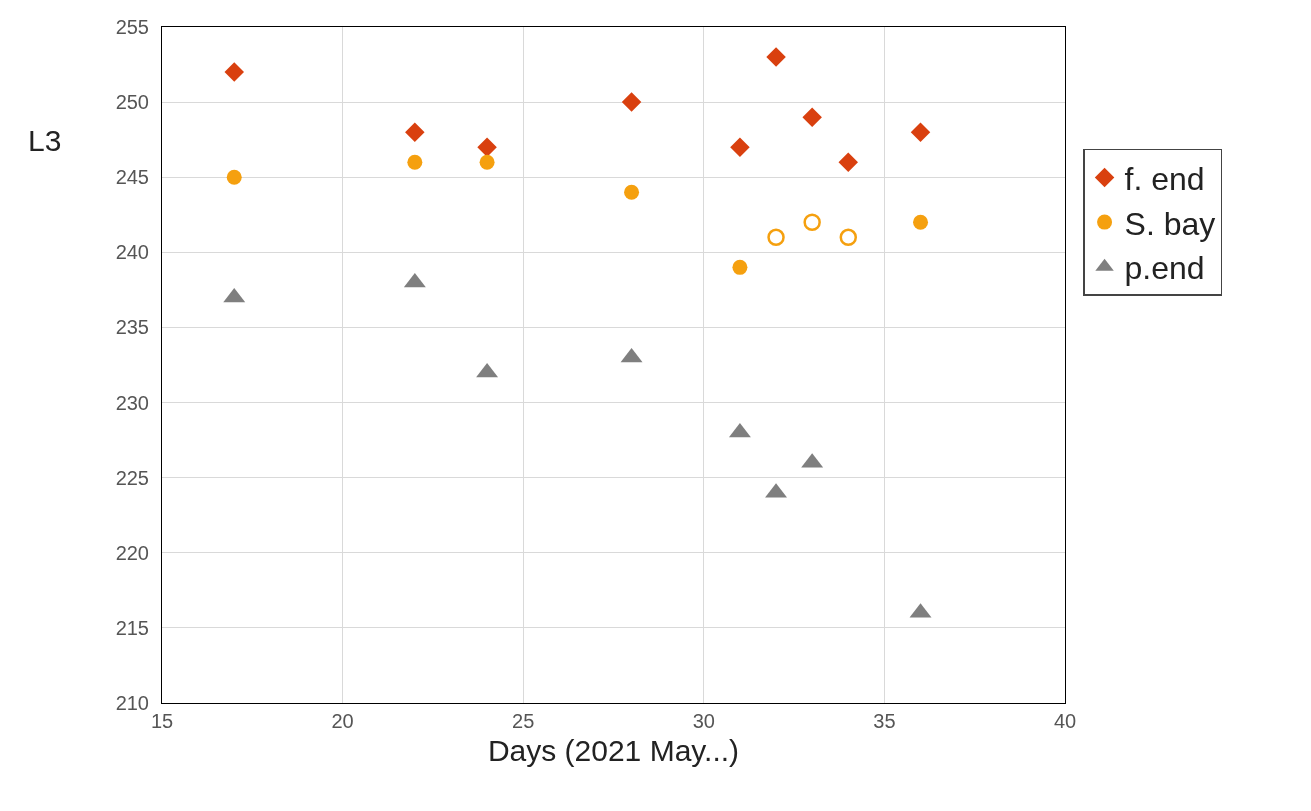  Describe the element at coordinates (45, 140) in the screenshot. I see `y-axis-title: L3` at that location.